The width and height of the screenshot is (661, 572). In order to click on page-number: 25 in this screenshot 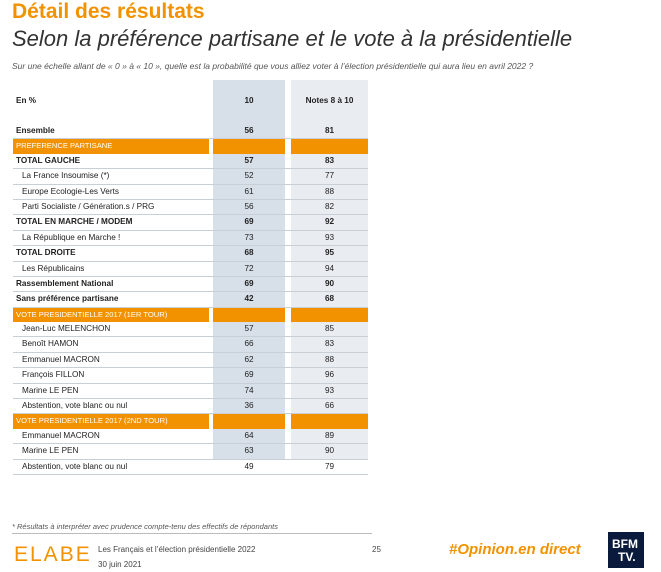, I will do `click(376, 549)`.